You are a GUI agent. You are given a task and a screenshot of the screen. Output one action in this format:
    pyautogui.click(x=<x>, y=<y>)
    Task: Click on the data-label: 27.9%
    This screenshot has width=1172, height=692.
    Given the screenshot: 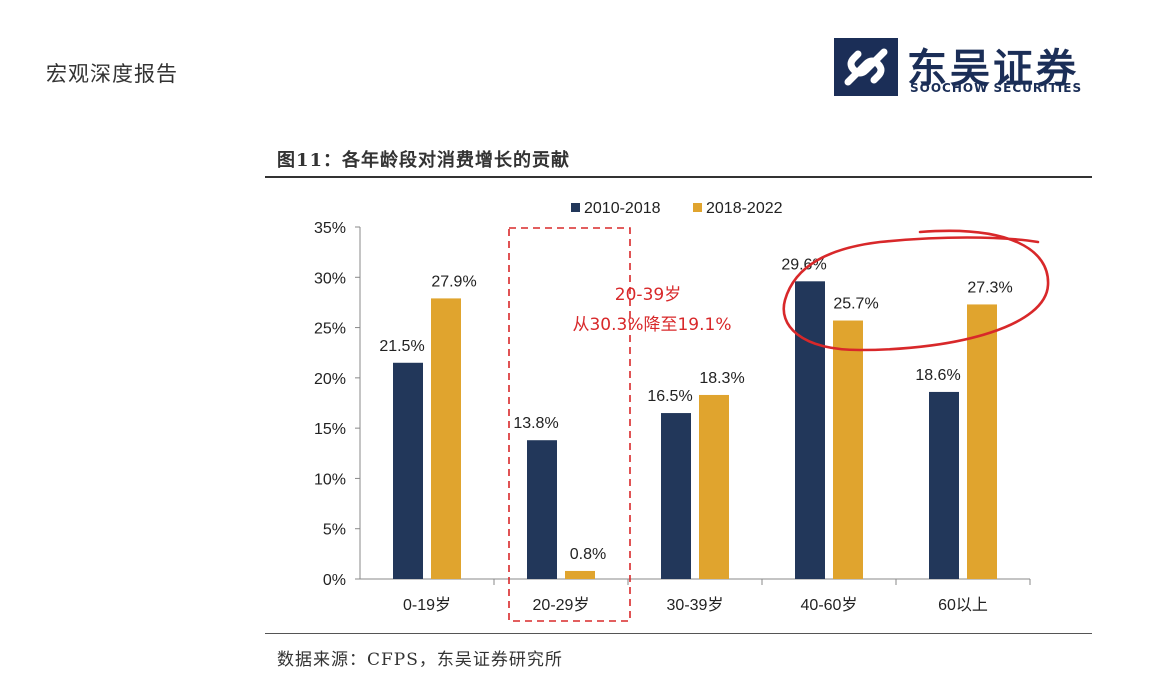 What is the action you would take?
    pyautogui.click(x=453, y=281)
    